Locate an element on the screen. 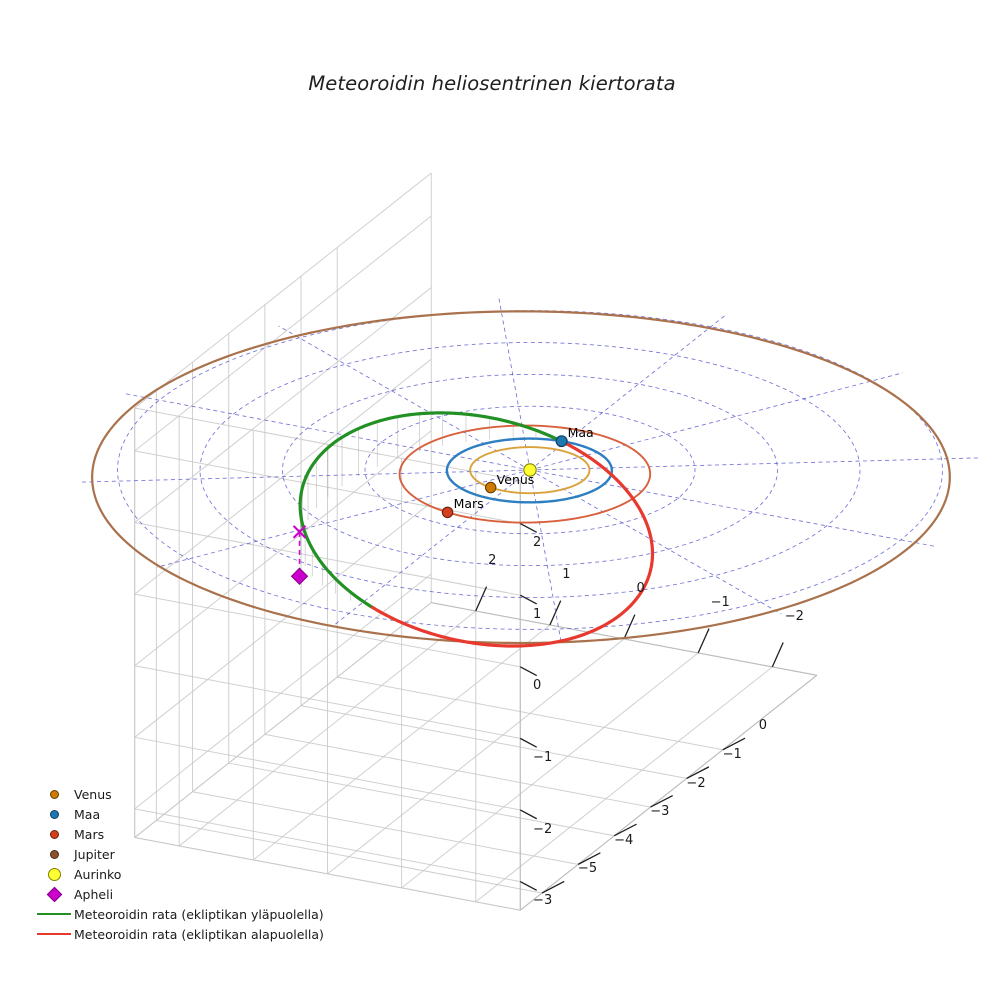 This screenshot has width=984, height=984. legend-item-label: Mars is located at coordinates (89, 834).